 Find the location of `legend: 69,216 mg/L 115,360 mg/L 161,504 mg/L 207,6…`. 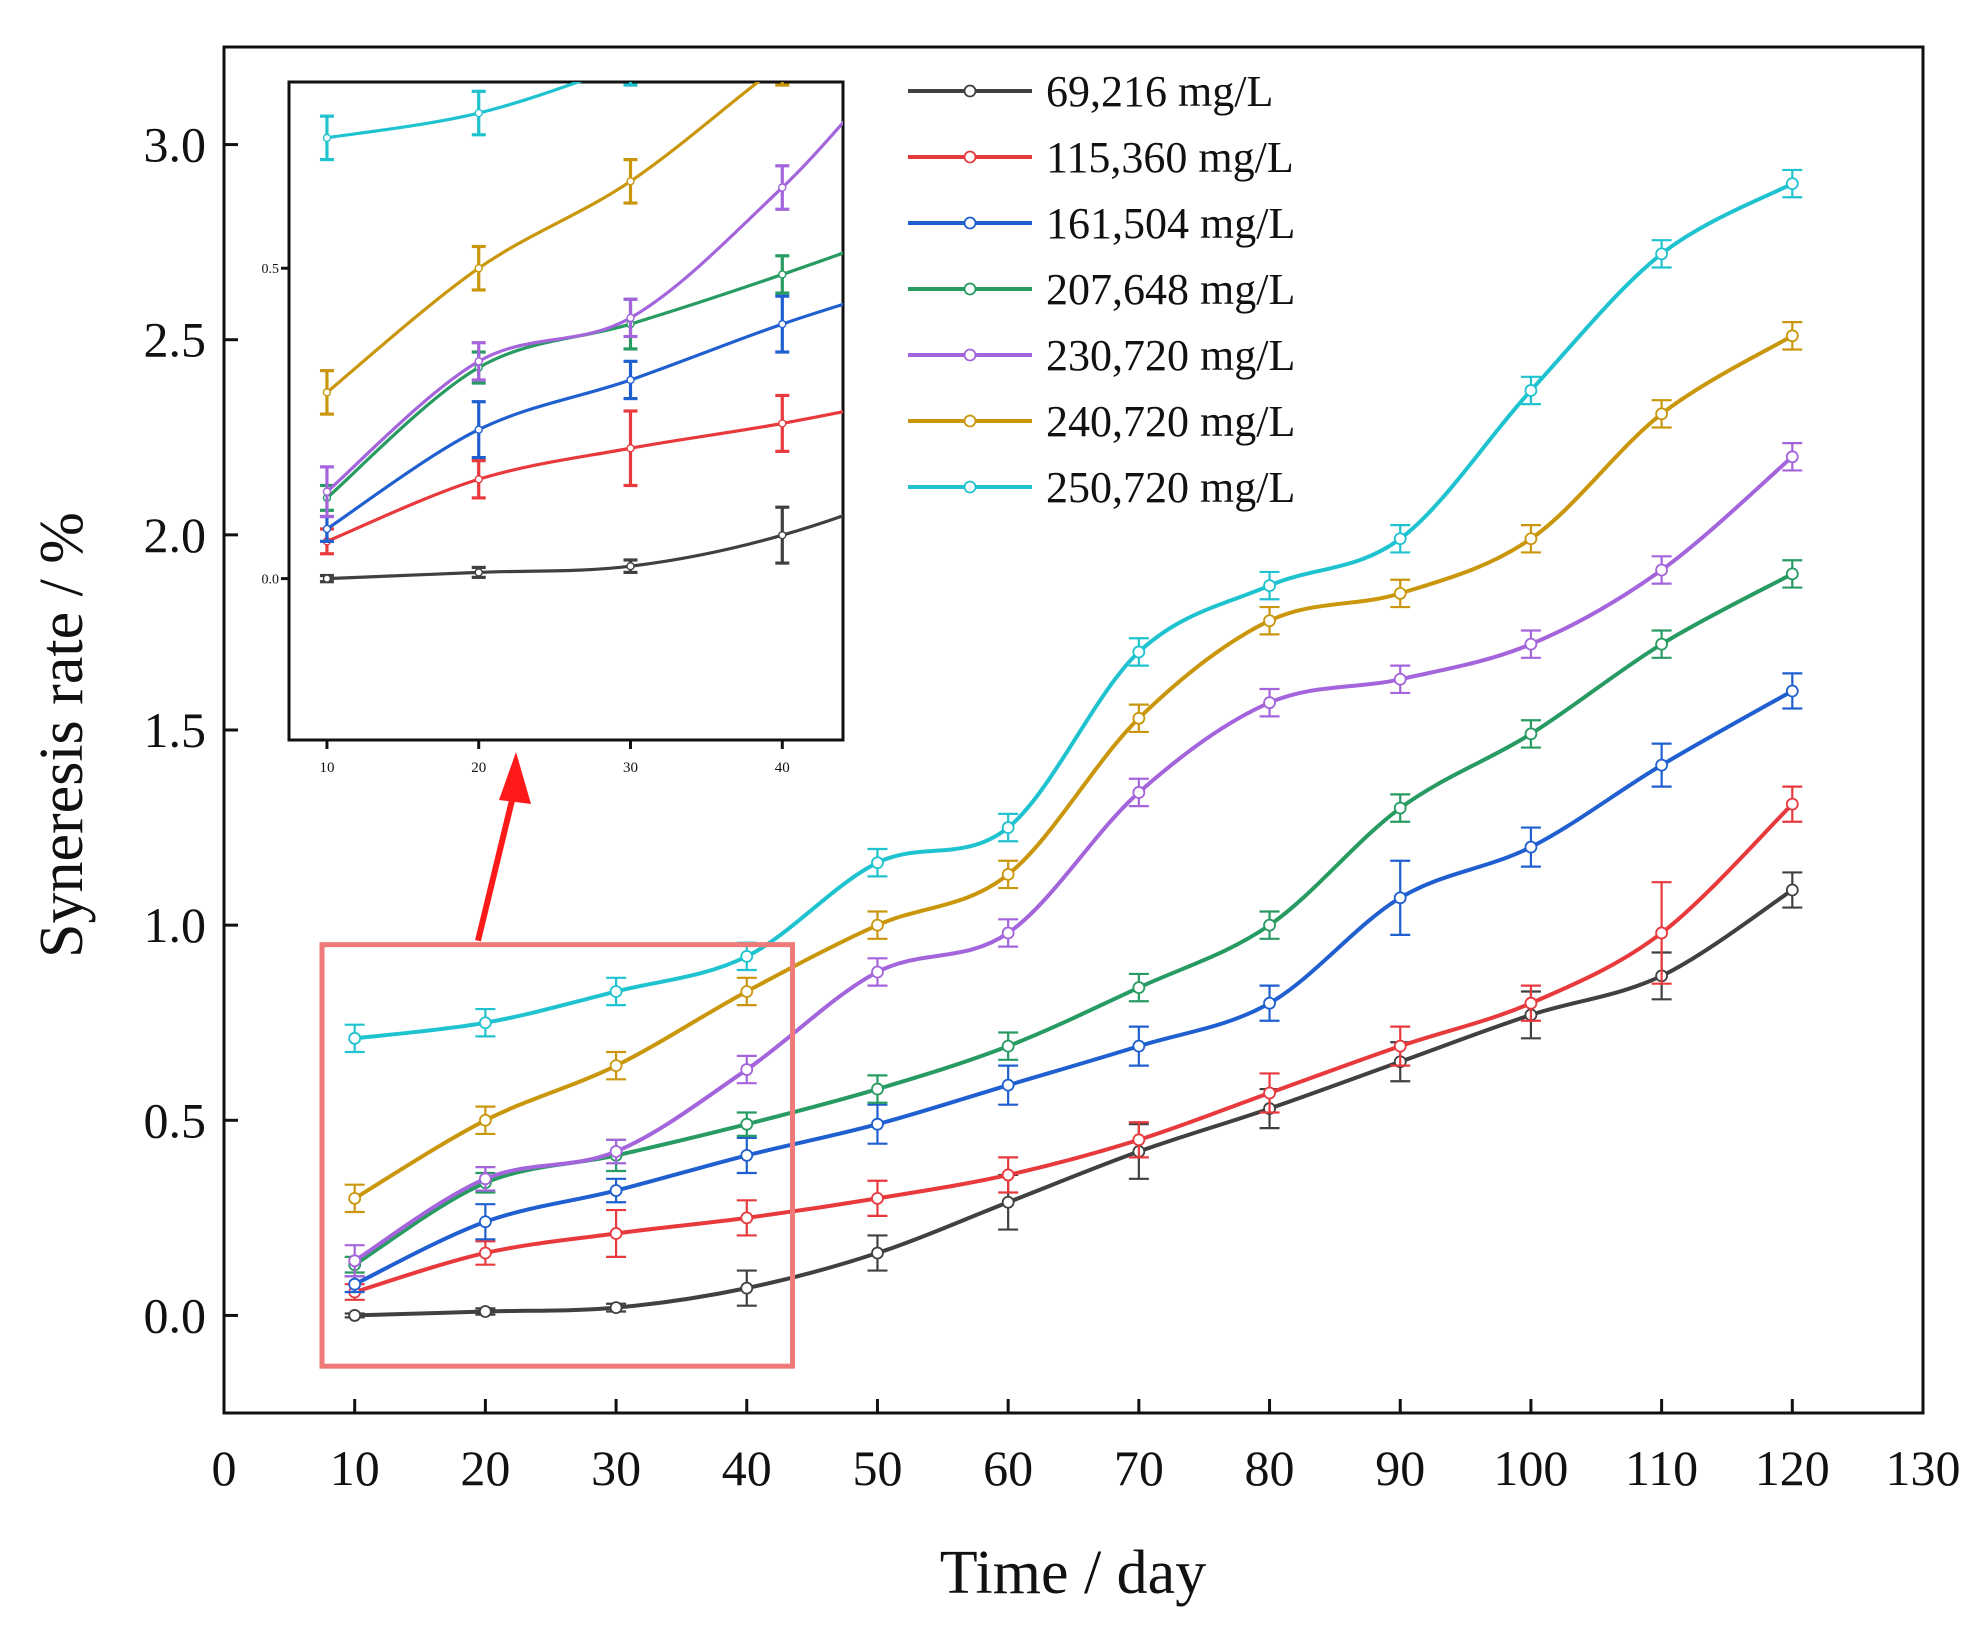

legend: 69,216 mg/L 115,360 mg/L 161,504 mg/L 207,6… is located at coordinates (1101, 289).